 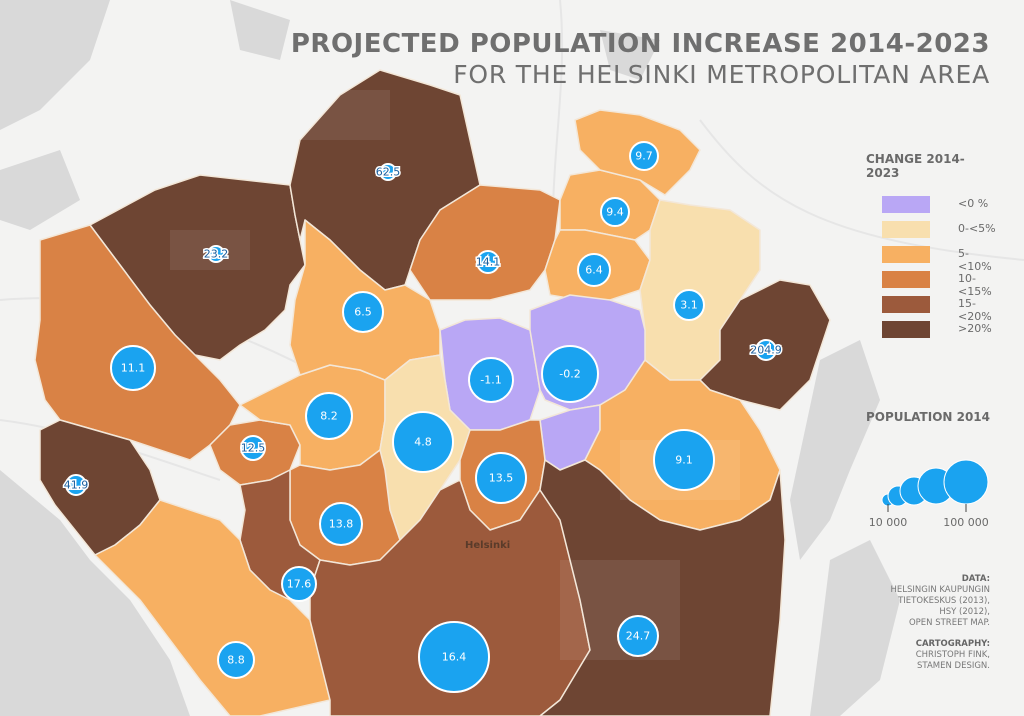 I want to click on legend-bubble-large, so click(x=966, y=482).